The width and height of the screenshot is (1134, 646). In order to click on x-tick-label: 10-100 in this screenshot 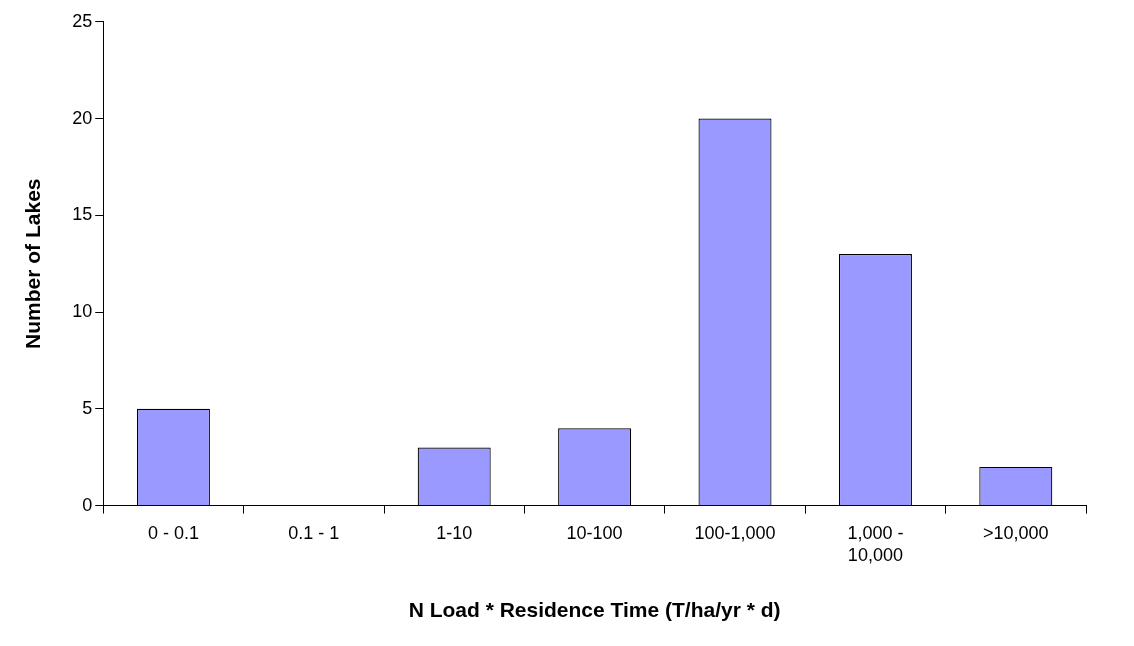, I will do `click(594, 533)`.